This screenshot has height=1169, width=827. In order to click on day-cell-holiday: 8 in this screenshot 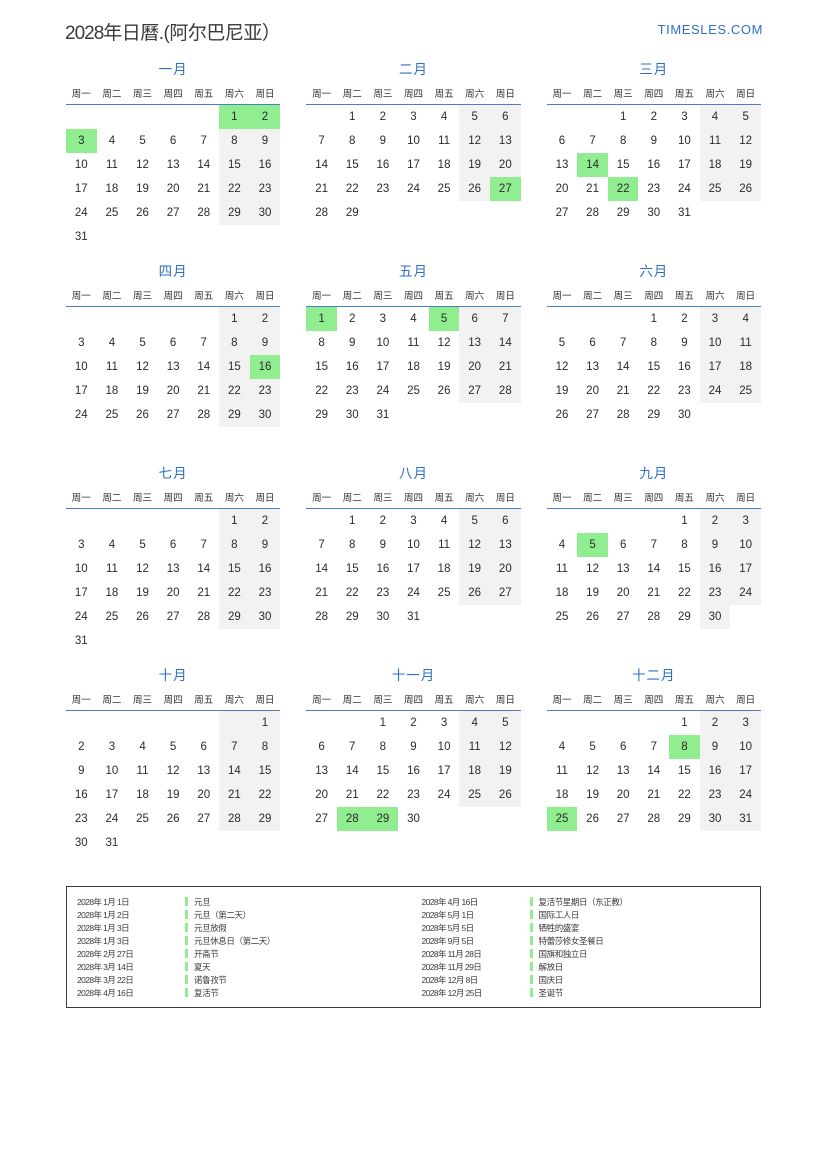, I will do `click(684, 747)`.